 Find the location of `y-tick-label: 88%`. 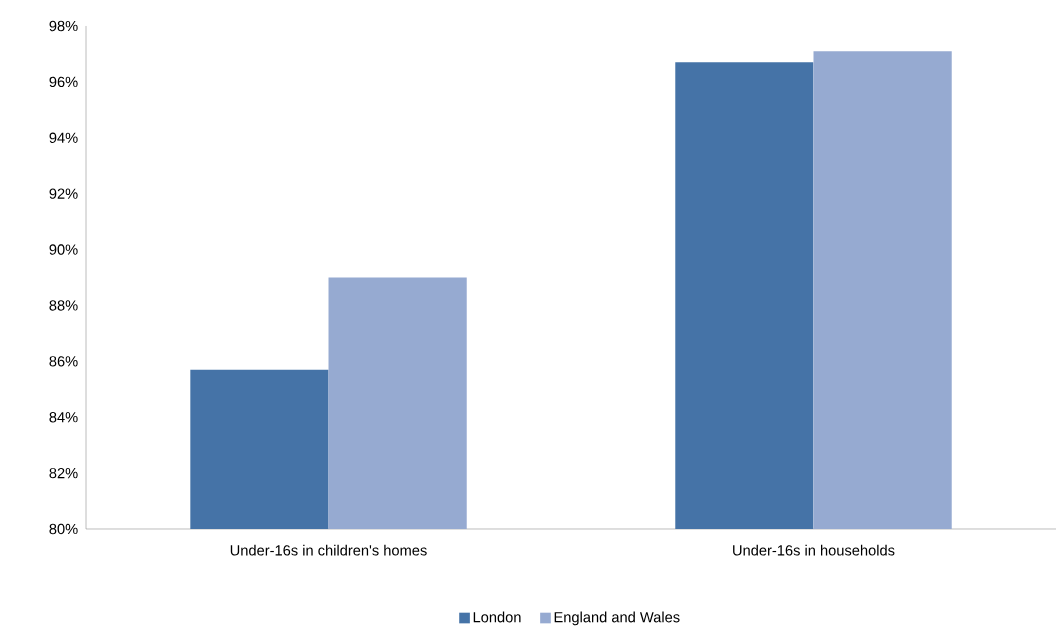

y-tick-label: 88% is located at coordinates (63, 305).